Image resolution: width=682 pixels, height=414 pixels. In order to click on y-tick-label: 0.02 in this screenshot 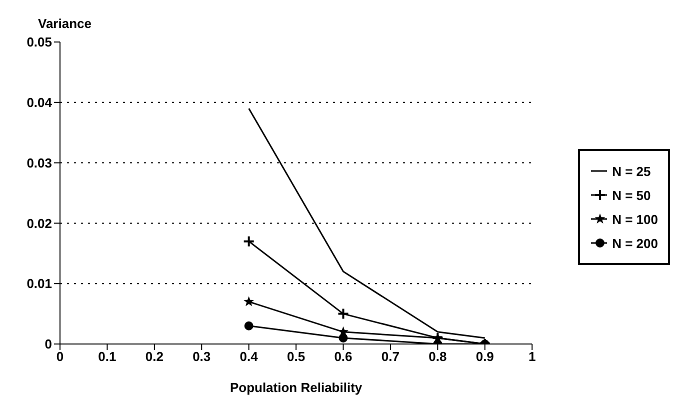, I will do `click(39, 223)`.